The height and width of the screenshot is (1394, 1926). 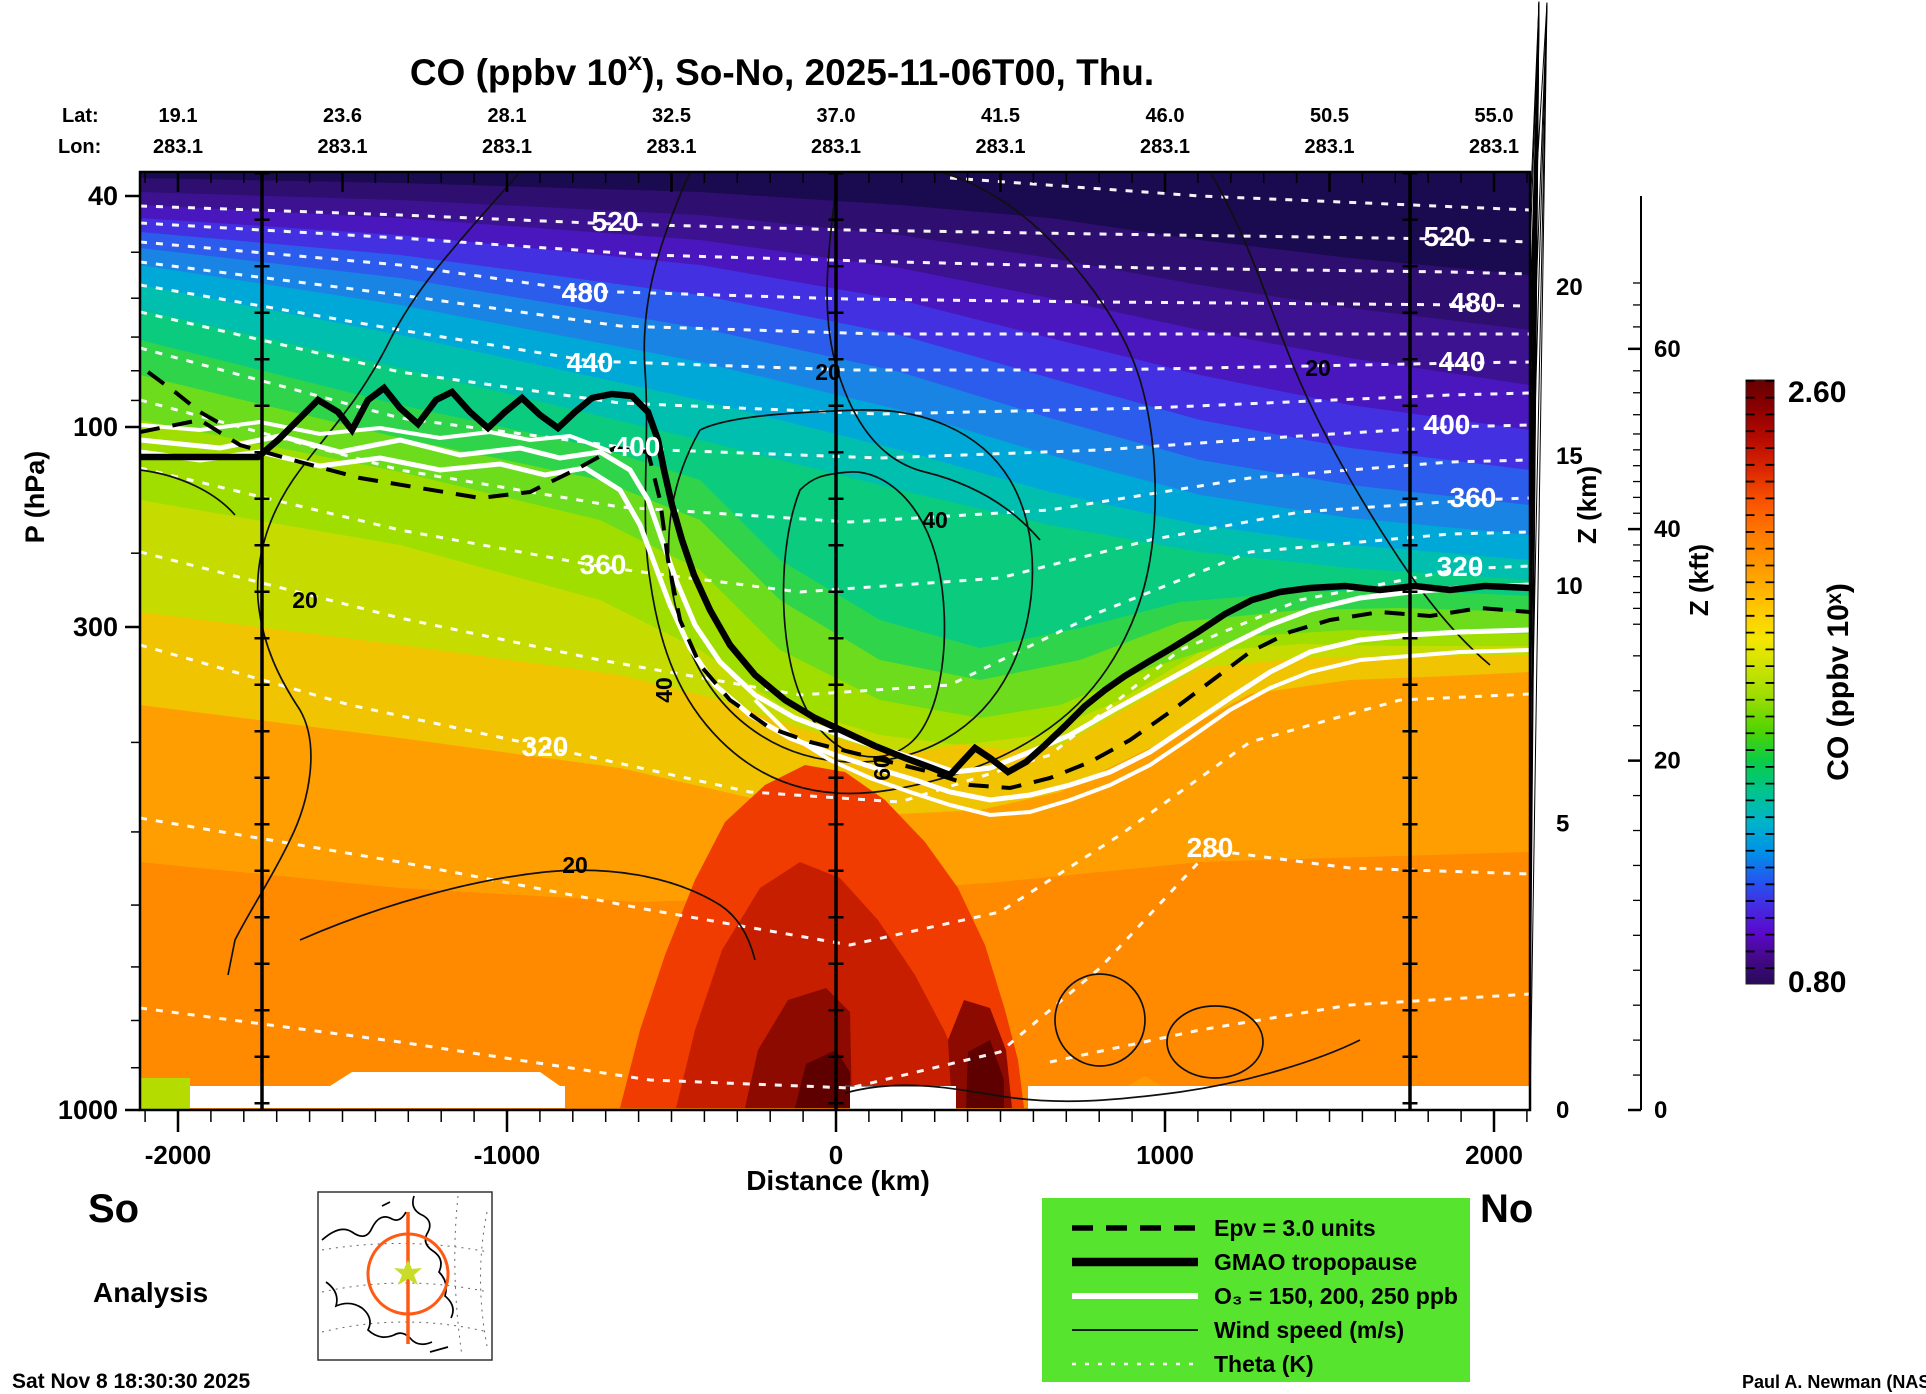 What do you see at coordinates (178, 1155) in the screenshot?
I see `x-tick-label: -2000` at bounding box center [178, 1155].